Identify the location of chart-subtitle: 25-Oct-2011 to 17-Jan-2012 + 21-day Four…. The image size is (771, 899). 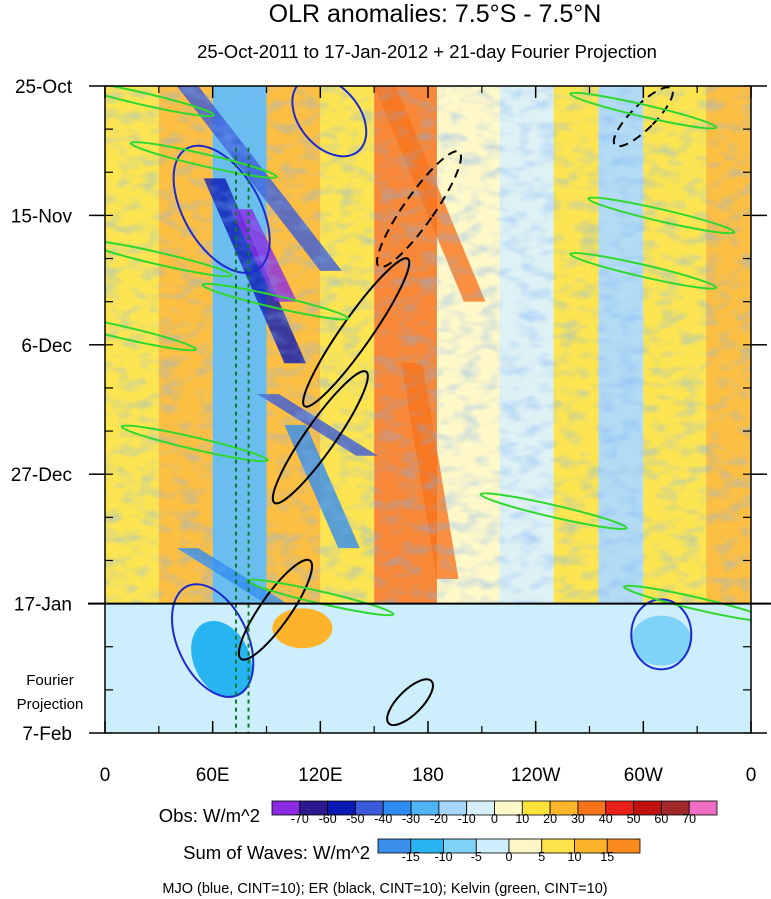
(427, 51).